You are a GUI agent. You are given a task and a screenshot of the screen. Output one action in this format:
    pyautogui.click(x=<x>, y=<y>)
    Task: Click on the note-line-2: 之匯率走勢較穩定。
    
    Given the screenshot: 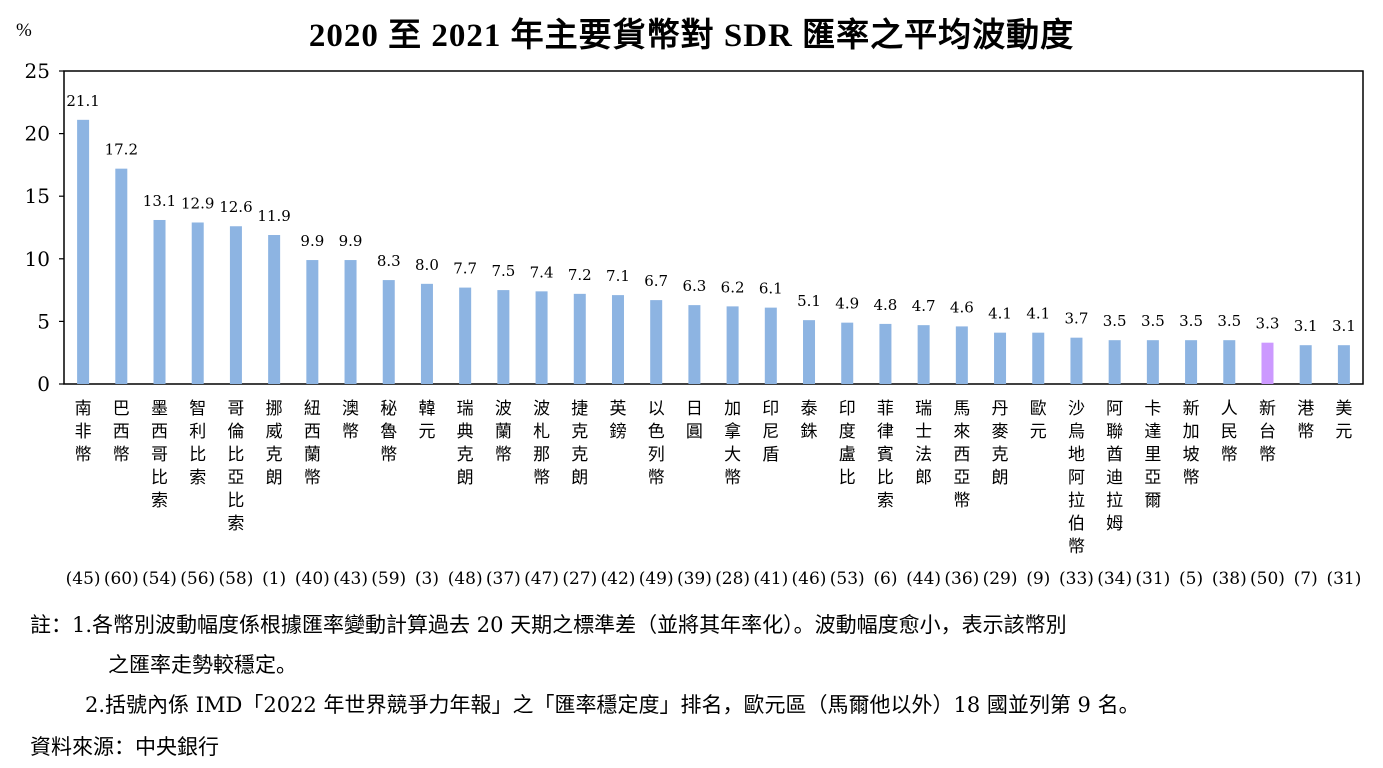 What is the action you would take?
    pyautogui.click(x=202, y=665)
    